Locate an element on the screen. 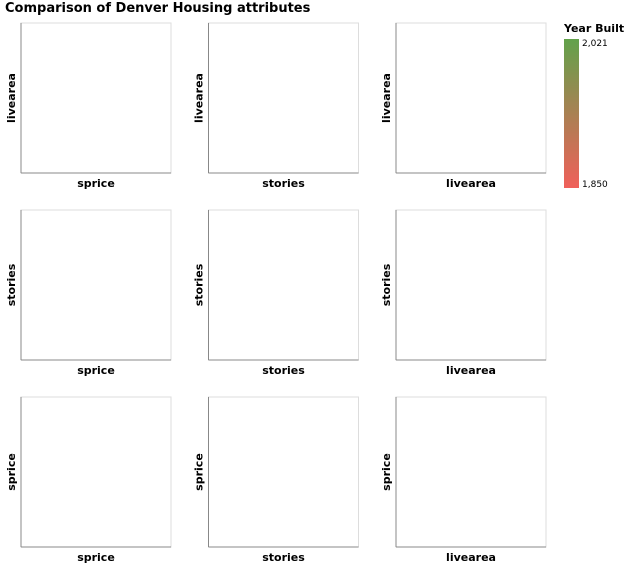 Image resolution: width=624 pixels, height=568 pixels. panel-sprice-vs-sprice: sprice sprice is located at coordinates (88, 480).